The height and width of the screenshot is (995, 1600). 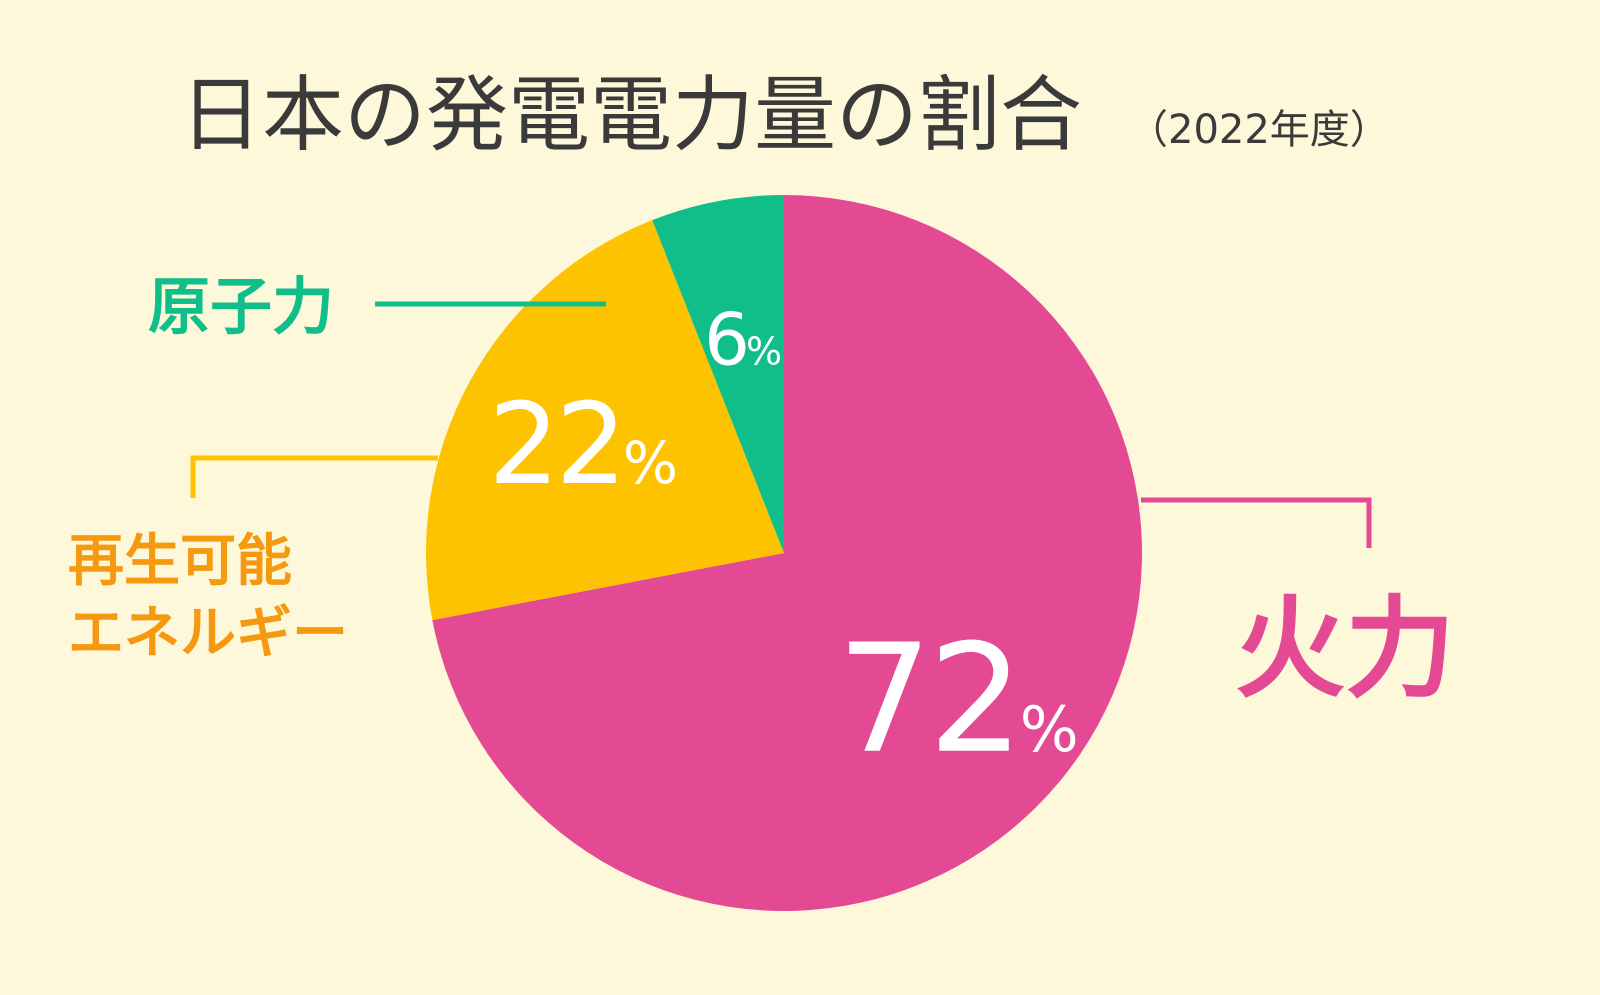 I want to click on chart-title: 日本の発電電力量の割合, so click(x=631, y=115).